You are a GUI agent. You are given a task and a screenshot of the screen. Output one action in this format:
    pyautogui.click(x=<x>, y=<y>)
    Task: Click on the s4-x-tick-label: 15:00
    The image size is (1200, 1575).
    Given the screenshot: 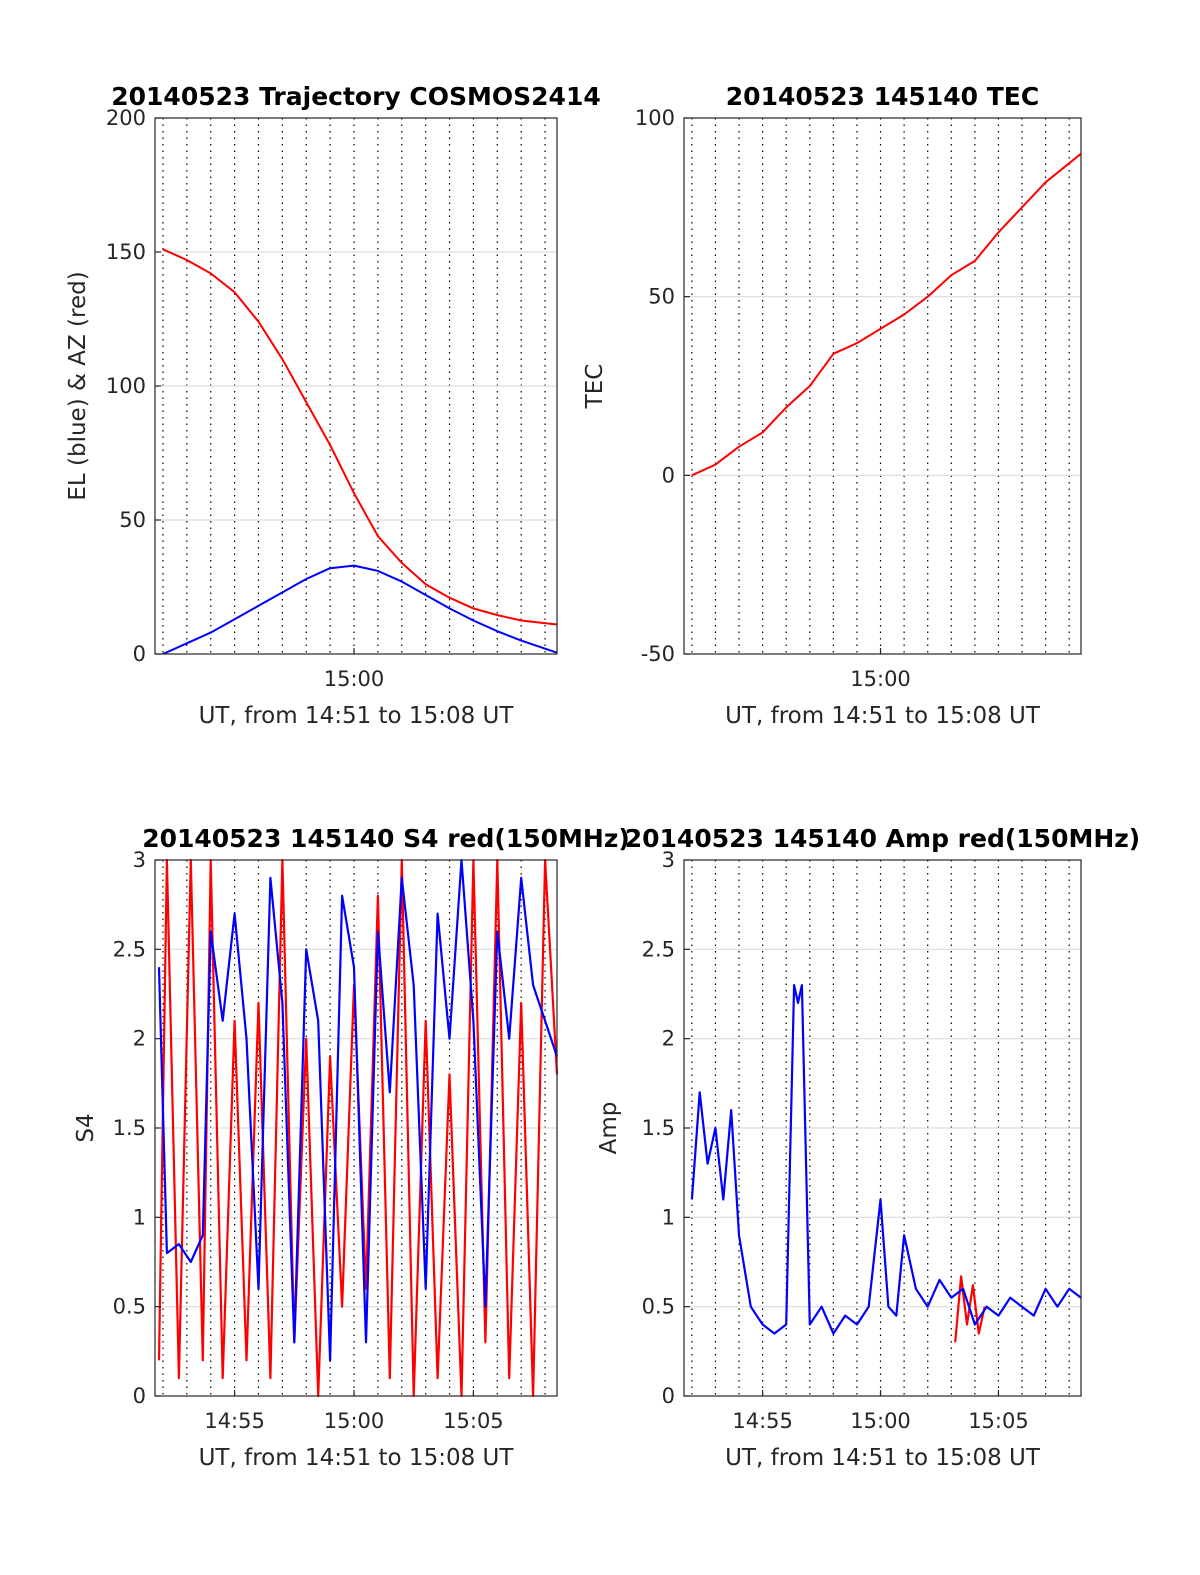 What is the action you would take?
    pyautogui.click(x=354, y=1421)
    